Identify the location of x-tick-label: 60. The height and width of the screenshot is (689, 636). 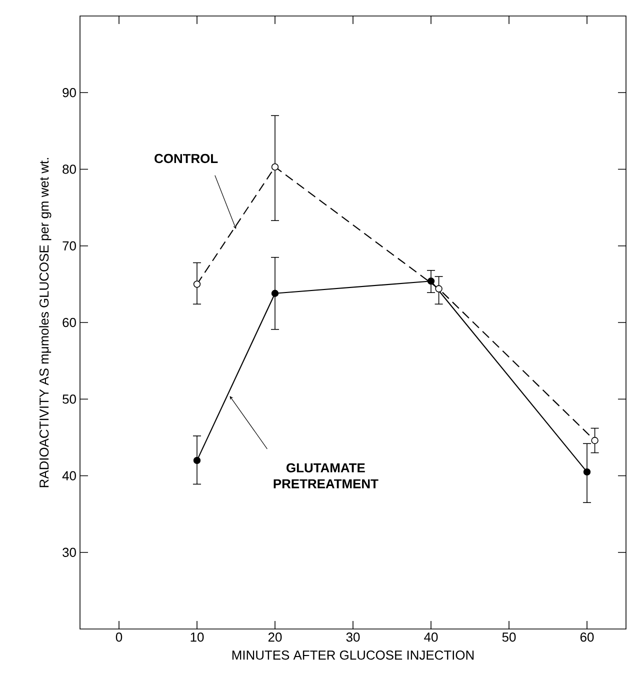
(587, 637).